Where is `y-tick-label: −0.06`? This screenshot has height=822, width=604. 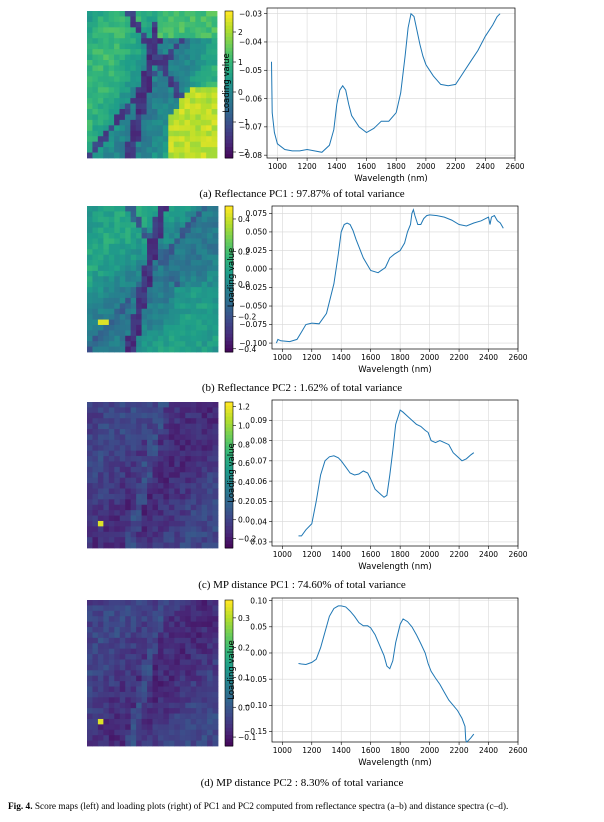
y-tick-label: −0.06 is located at coordinates (250, 98).